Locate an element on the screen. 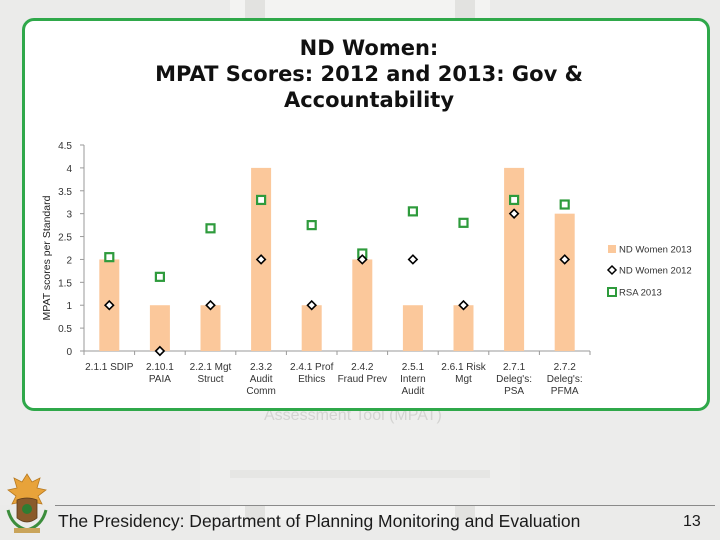 This screenshot has height=540, width=720. legend-swatch-nd-women-2013 is located at coordinates (612, 249).